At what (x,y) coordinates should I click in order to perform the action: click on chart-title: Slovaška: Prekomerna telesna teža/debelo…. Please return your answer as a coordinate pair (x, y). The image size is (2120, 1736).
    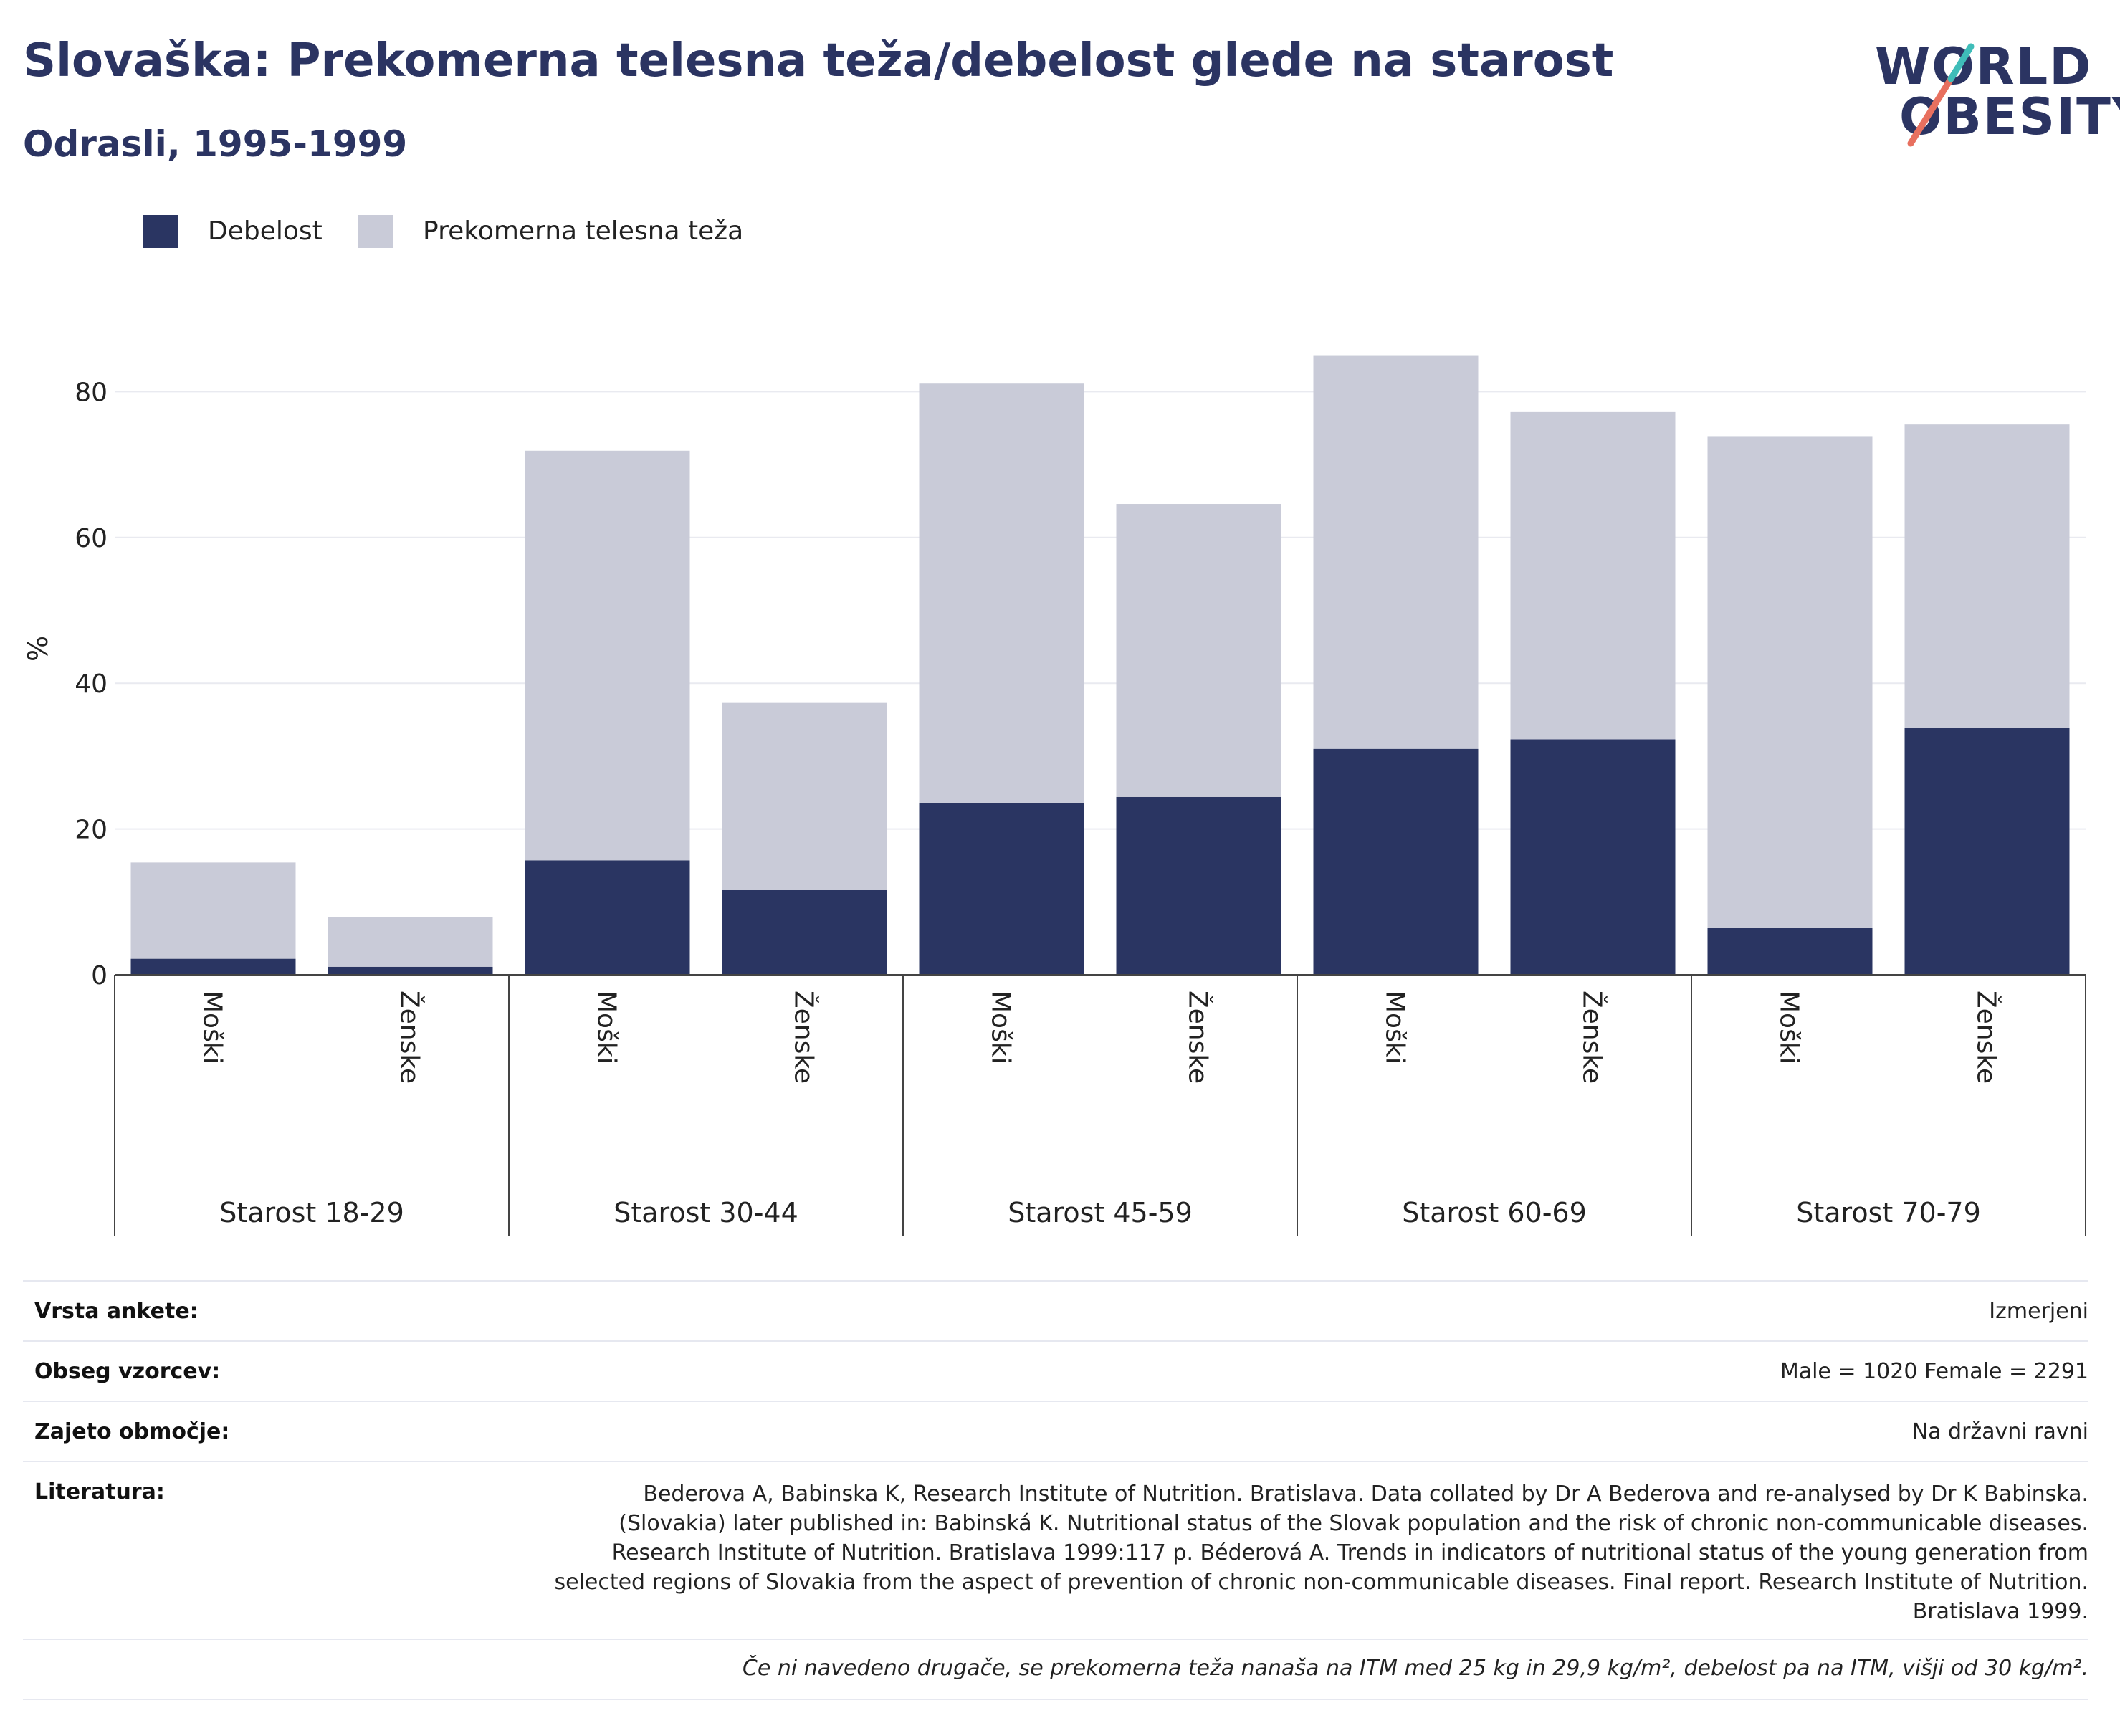
    Looking at the image, I should click on (818, 60).